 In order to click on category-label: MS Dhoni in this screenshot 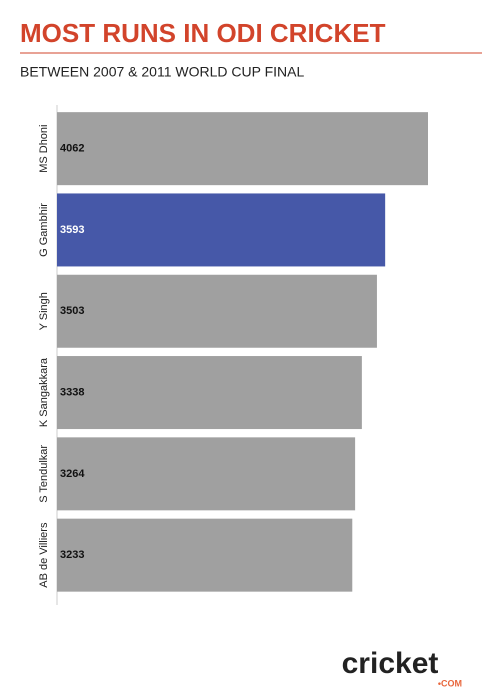, I will do `click(44, 149)`.